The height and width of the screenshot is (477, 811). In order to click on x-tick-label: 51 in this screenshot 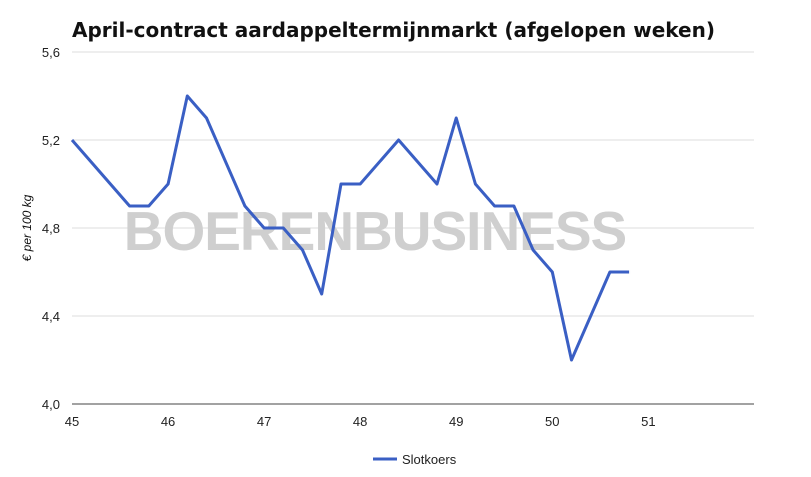, I will do `click(648, 421)`.